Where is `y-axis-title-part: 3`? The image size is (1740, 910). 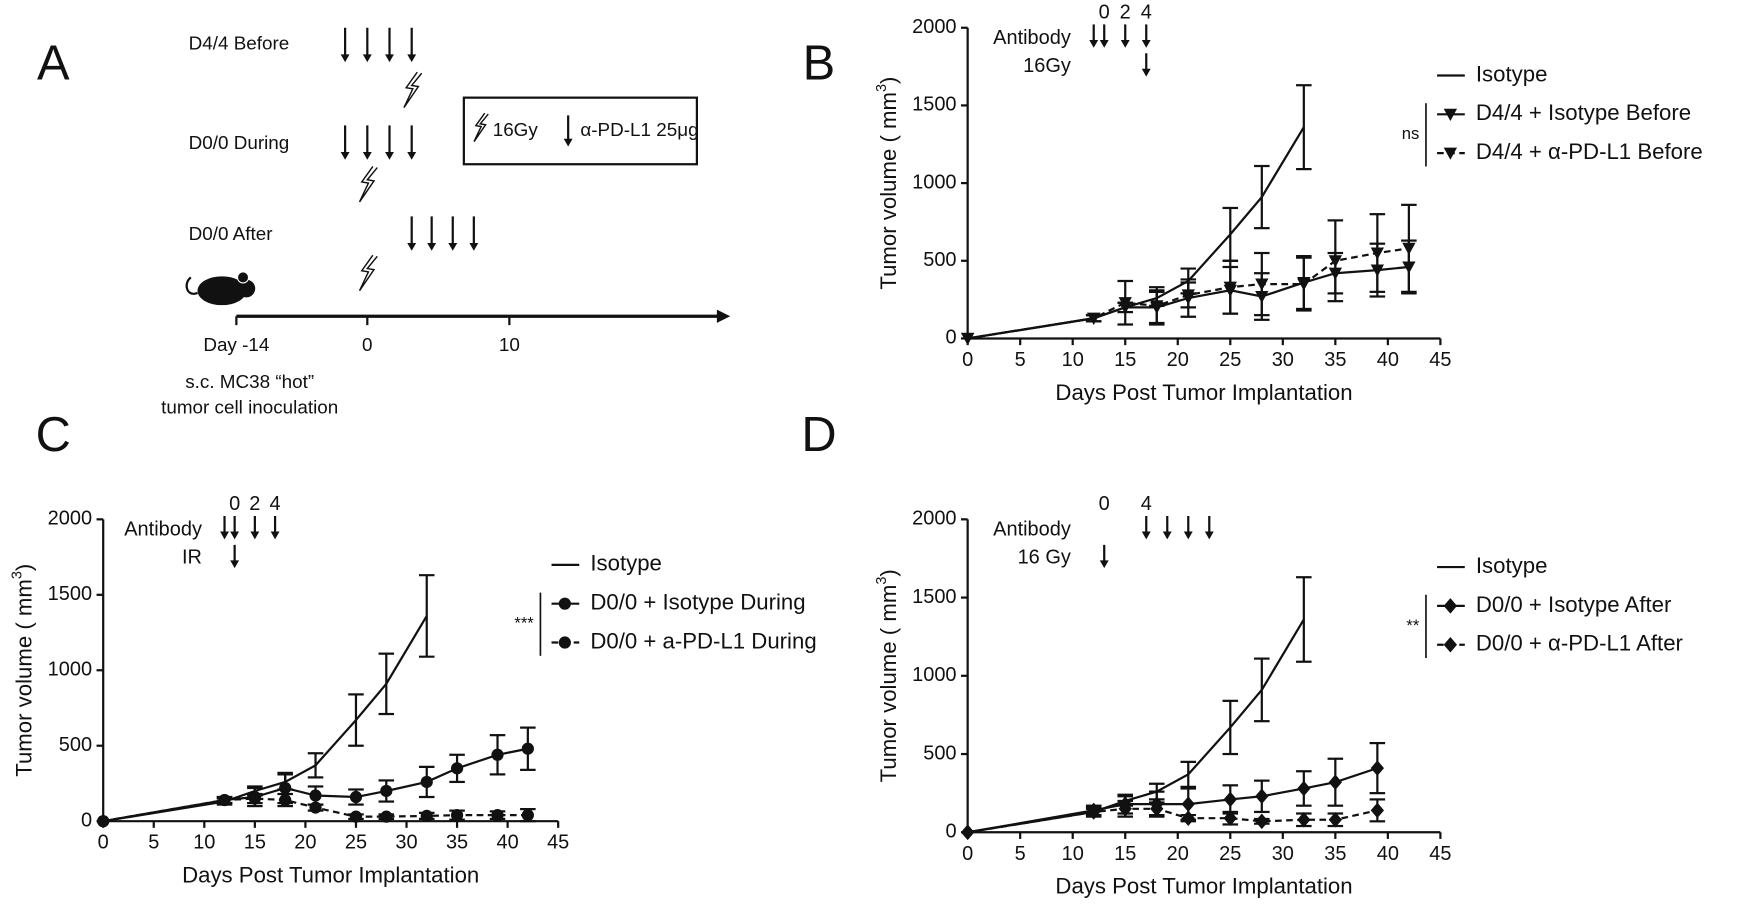 y-axis-title-part: 3 is located at coordinates (882, 581).